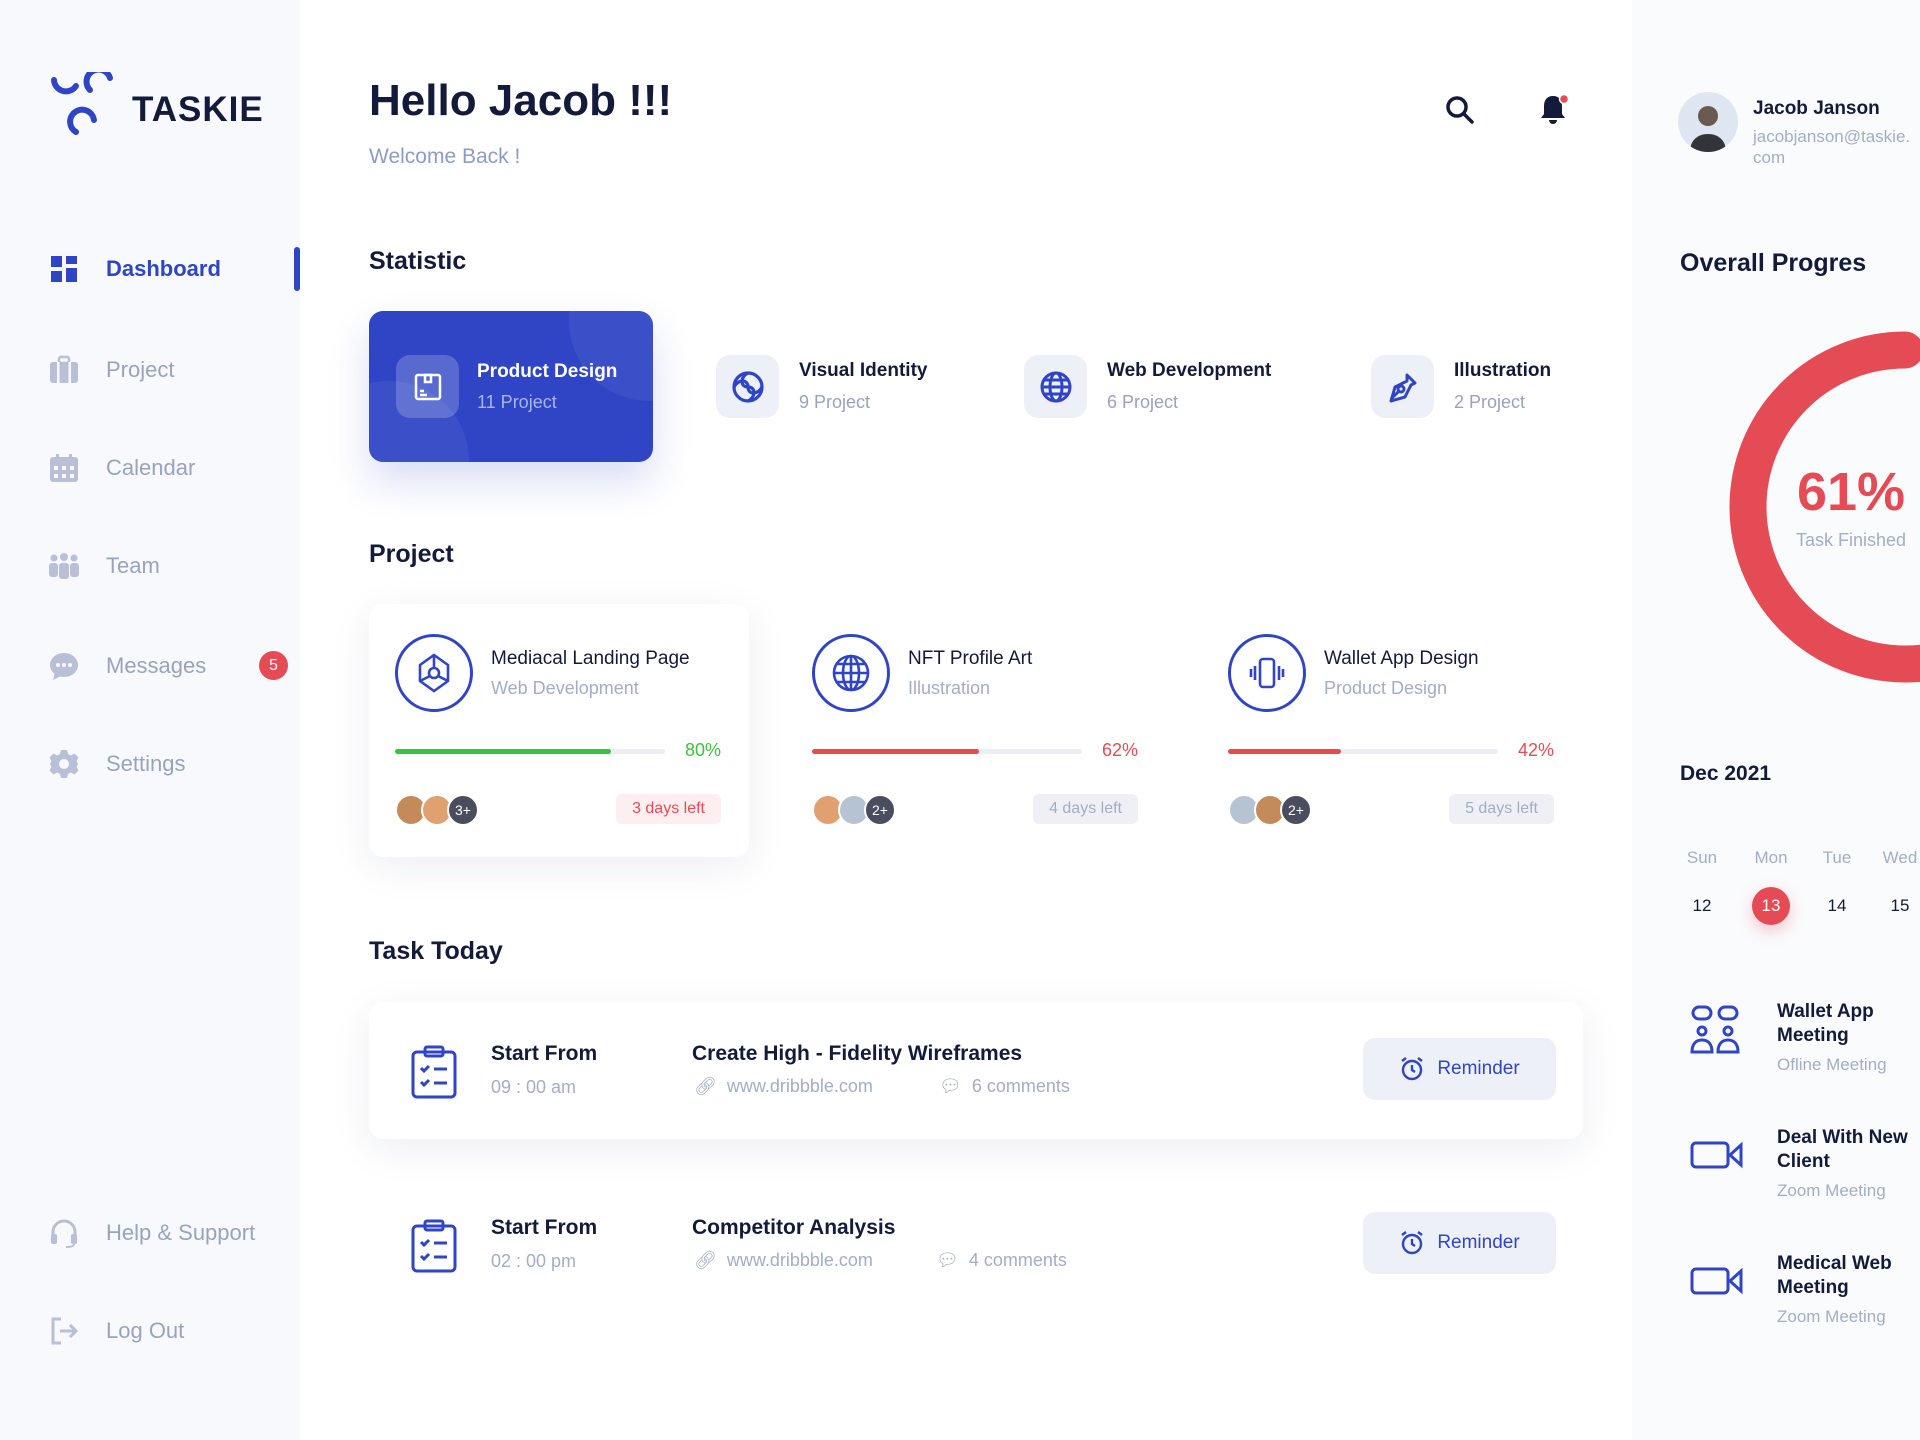  I want to click on sidebar-item-settings: Settings, so click(168, 764).